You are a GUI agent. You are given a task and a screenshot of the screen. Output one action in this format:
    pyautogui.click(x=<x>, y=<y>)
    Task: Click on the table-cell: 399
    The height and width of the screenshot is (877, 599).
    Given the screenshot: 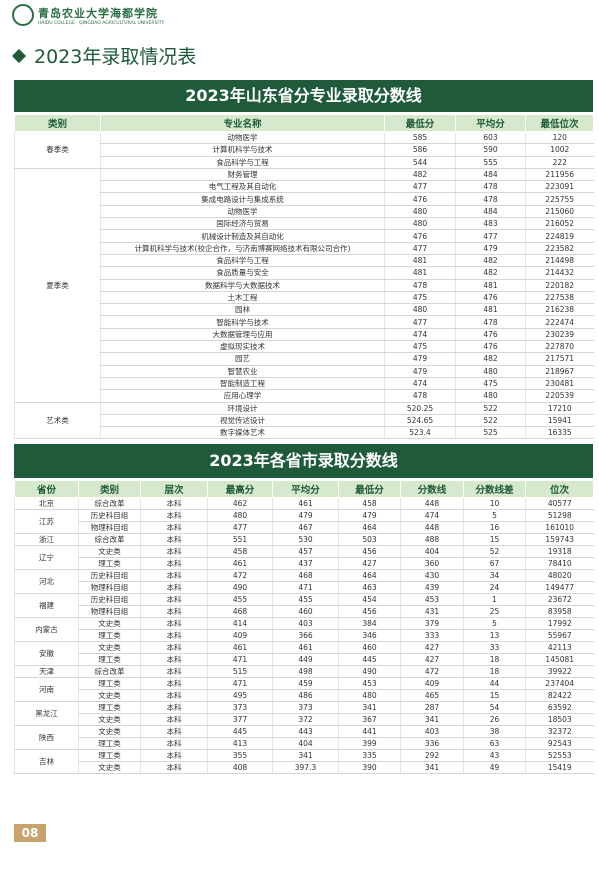 What is the action you would take?
    pyautogui.click(x=369, y=743)
    